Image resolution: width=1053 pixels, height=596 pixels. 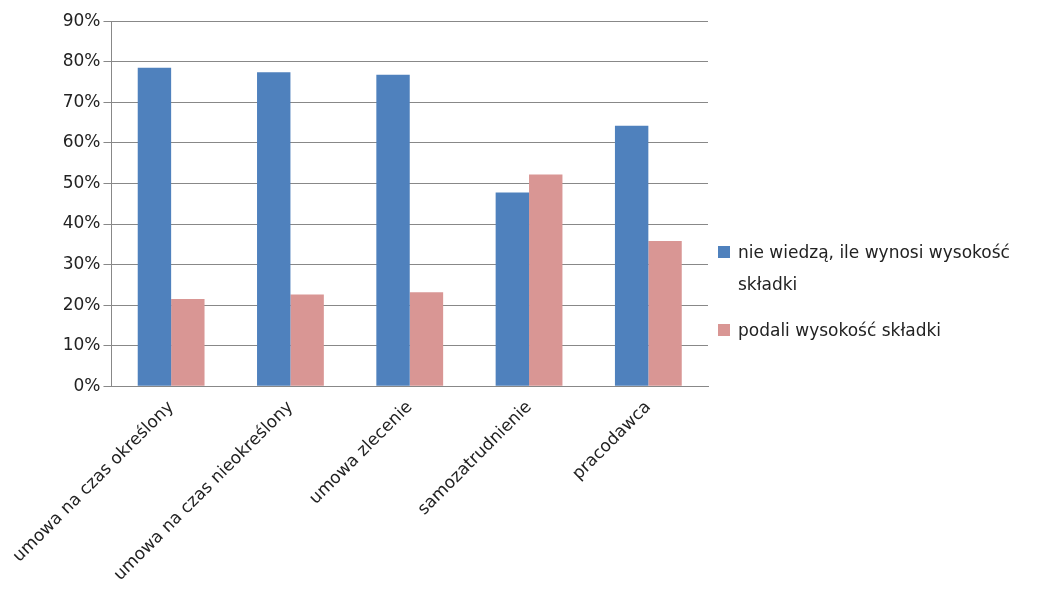 What do you see at coordinates (81, 303) in the screenshot?
I see `y-tick-label: 20%` at bounding box center [81, 303].